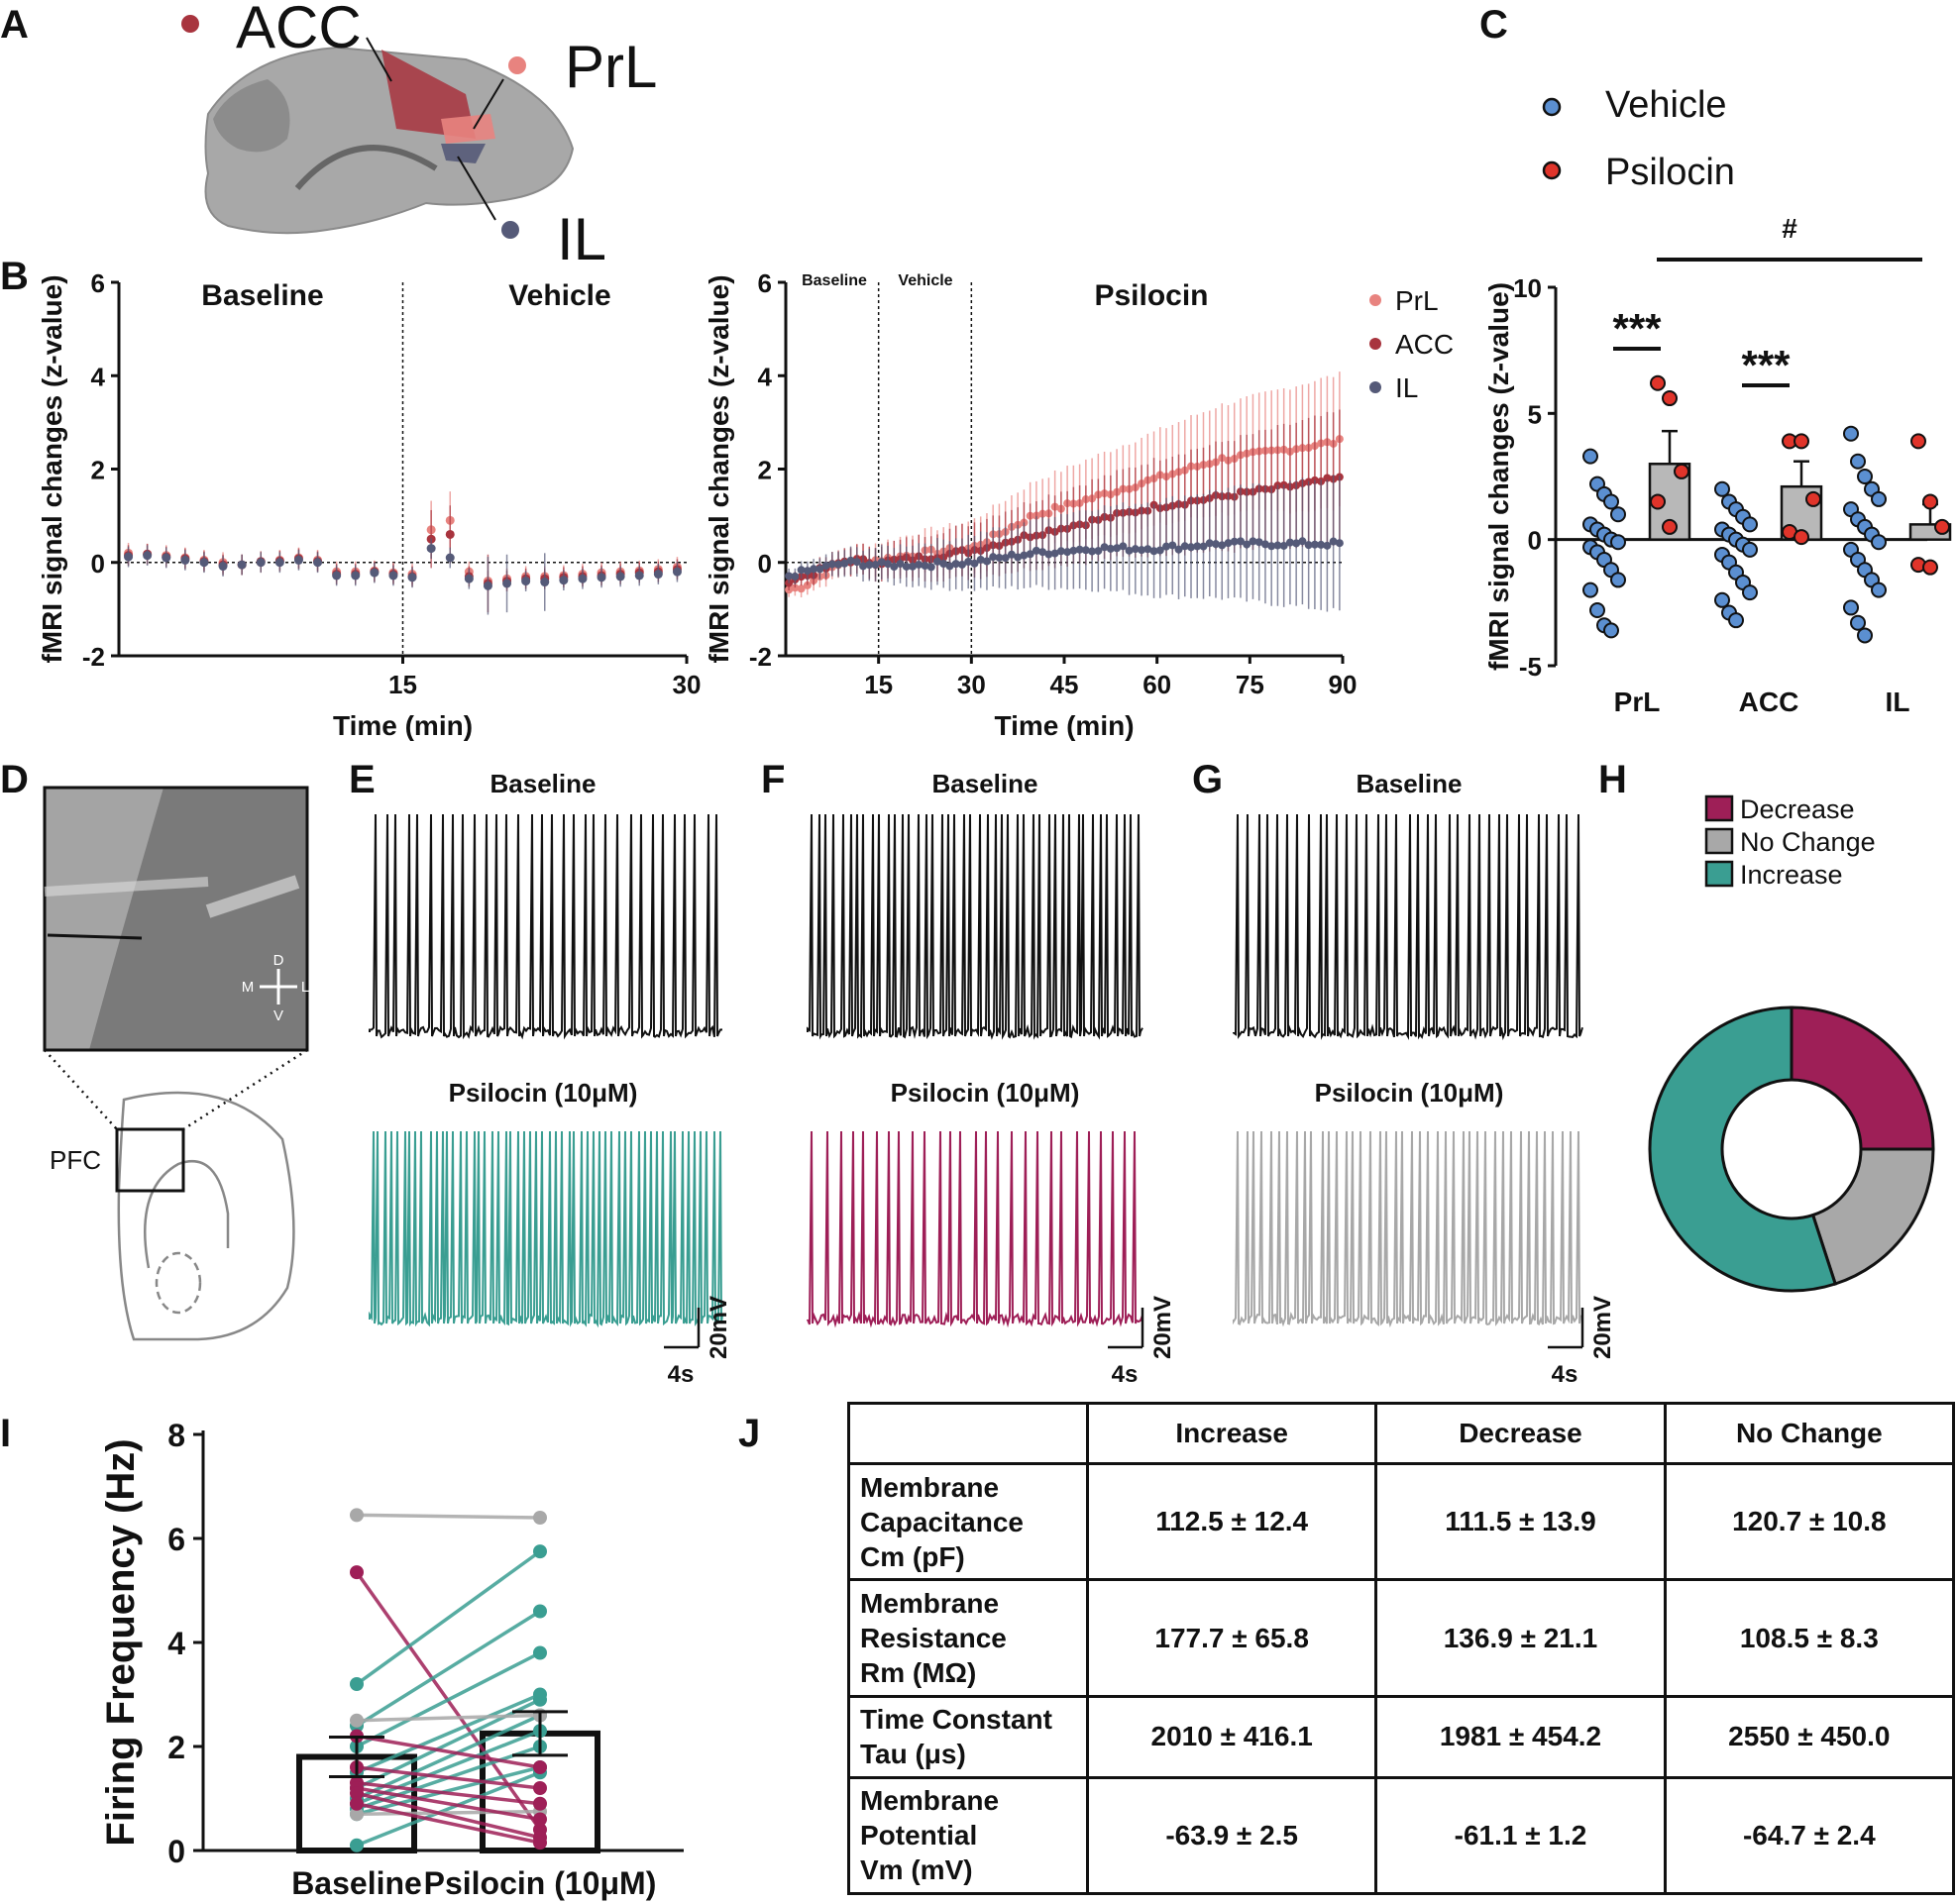  I want to click on legend-psilocin-dot, so click(1552, 170).